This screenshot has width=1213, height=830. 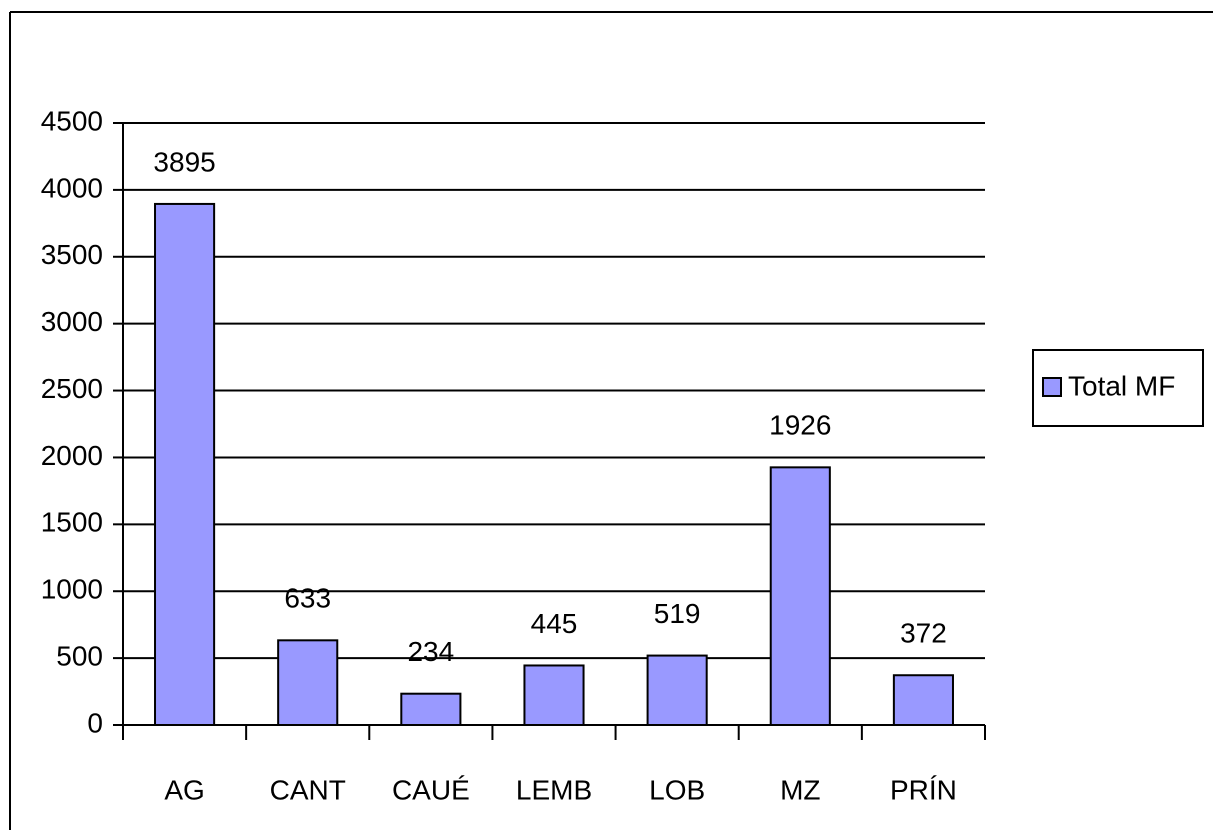 What do you see at coordinates (1052, 387) in the screenshot?
I see `legend-swatch` at bounding box center [1052, 387].